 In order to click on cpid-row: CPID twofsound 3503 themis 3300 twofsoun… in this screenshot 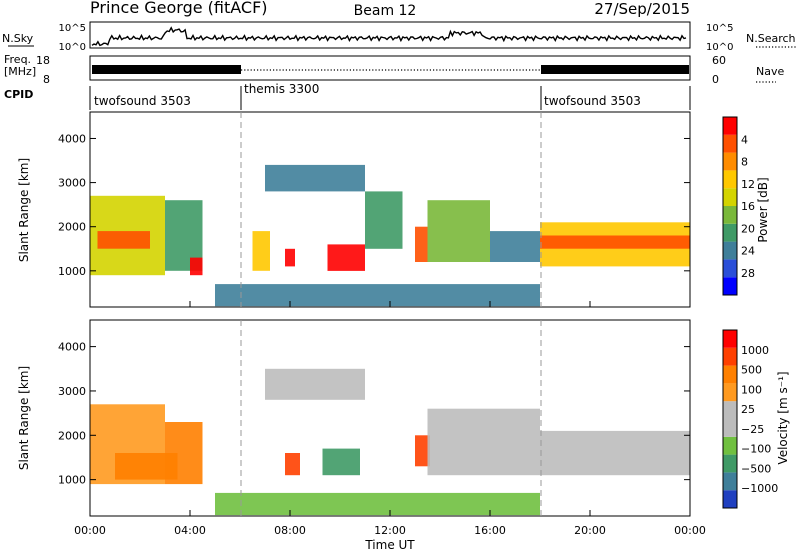, I will do `click(347, 96)`.